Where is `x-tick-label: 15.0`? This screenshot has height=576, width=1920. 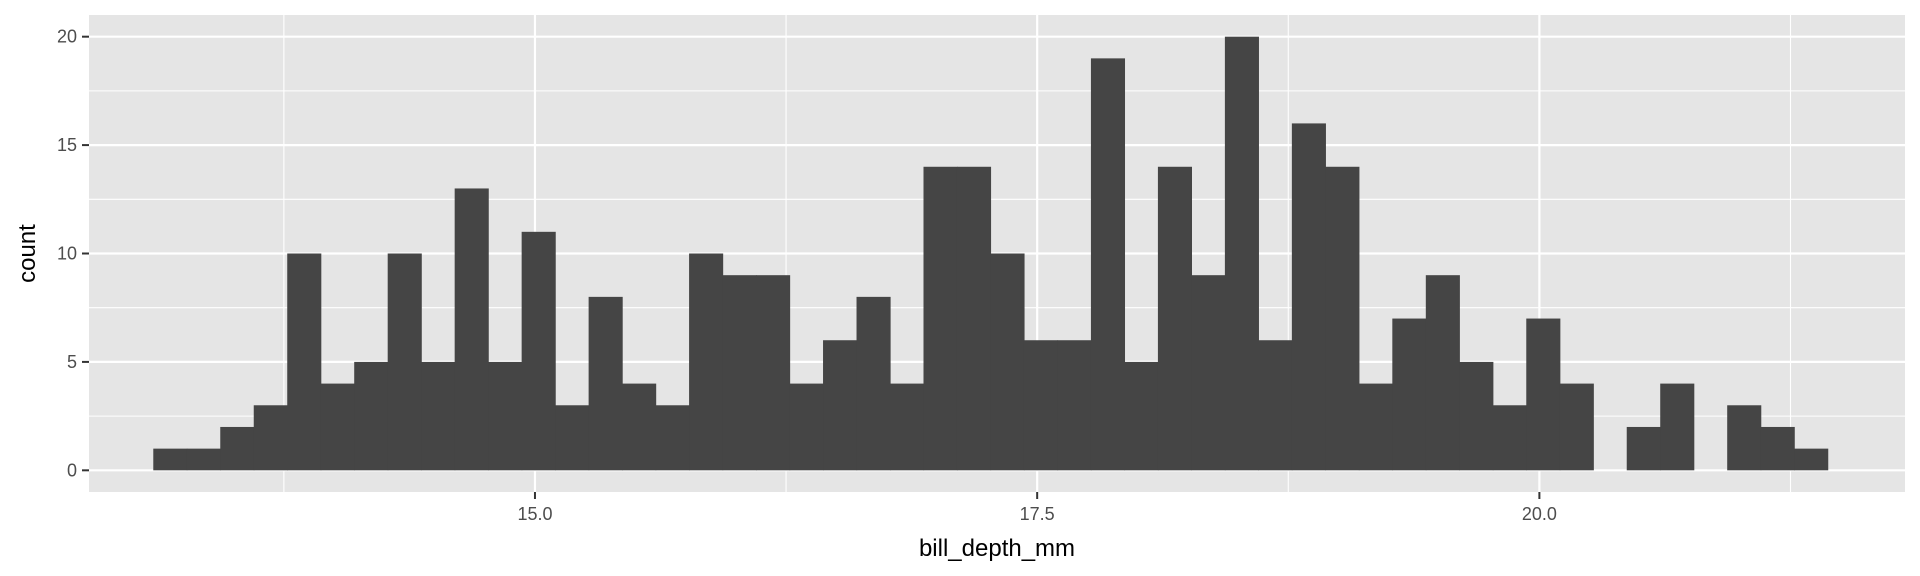 x-tick-label: 15.0 is located at coordinates (534, 514).